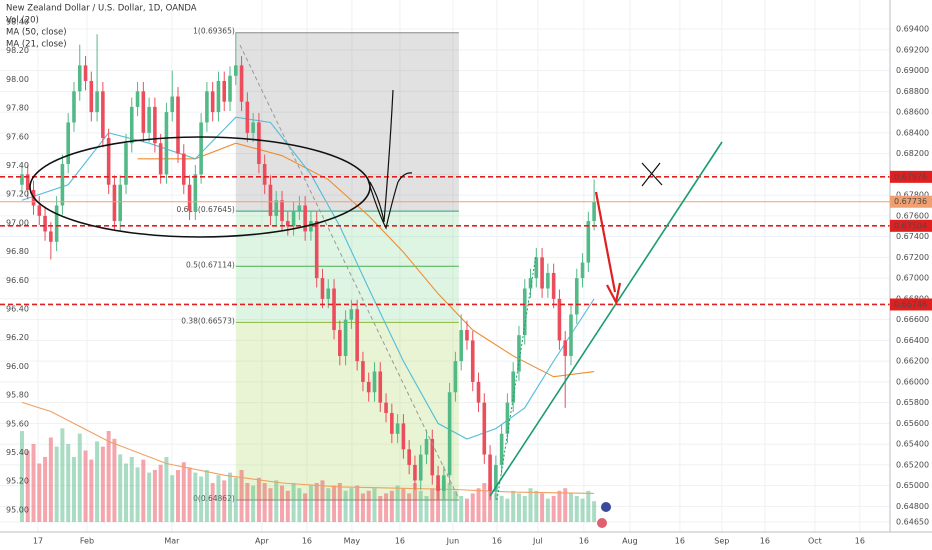 The image size is (932, 550). I want to click on y-tick-label: 0.65800, so click(912, 402).